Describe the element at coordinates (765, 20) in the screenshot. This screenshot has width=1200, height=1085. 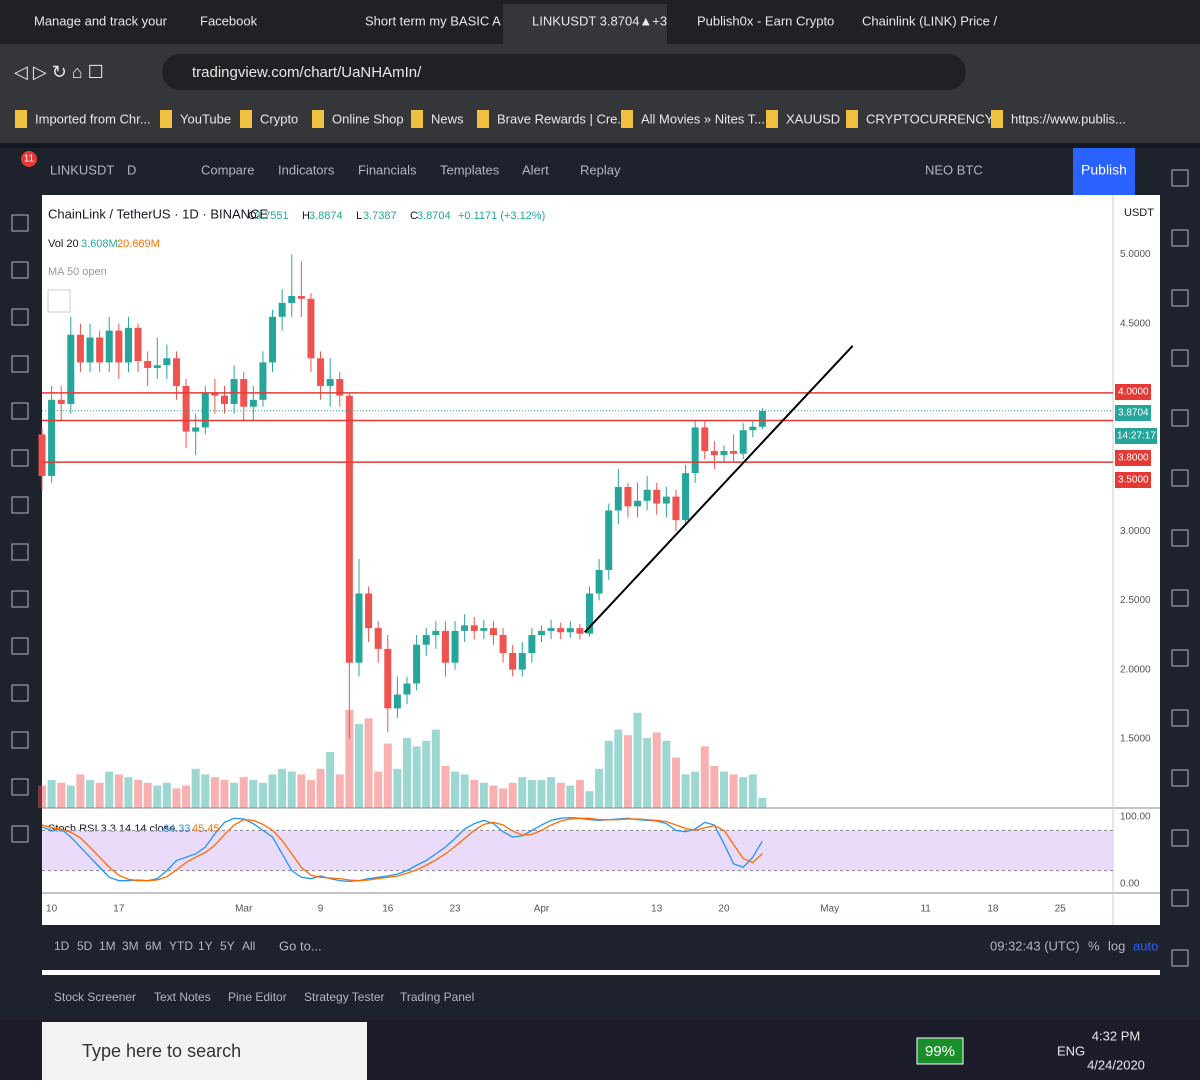
I see `tab-title: Publish0x - Earn Crypto` at that location.